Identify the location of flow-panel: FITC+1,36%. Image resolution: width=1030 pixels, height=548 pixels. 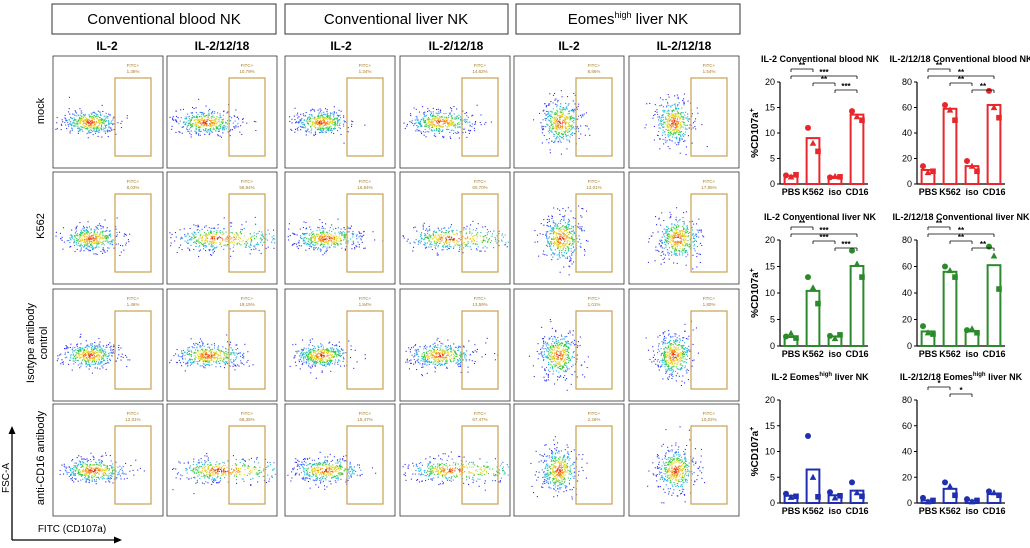
(108, 112).